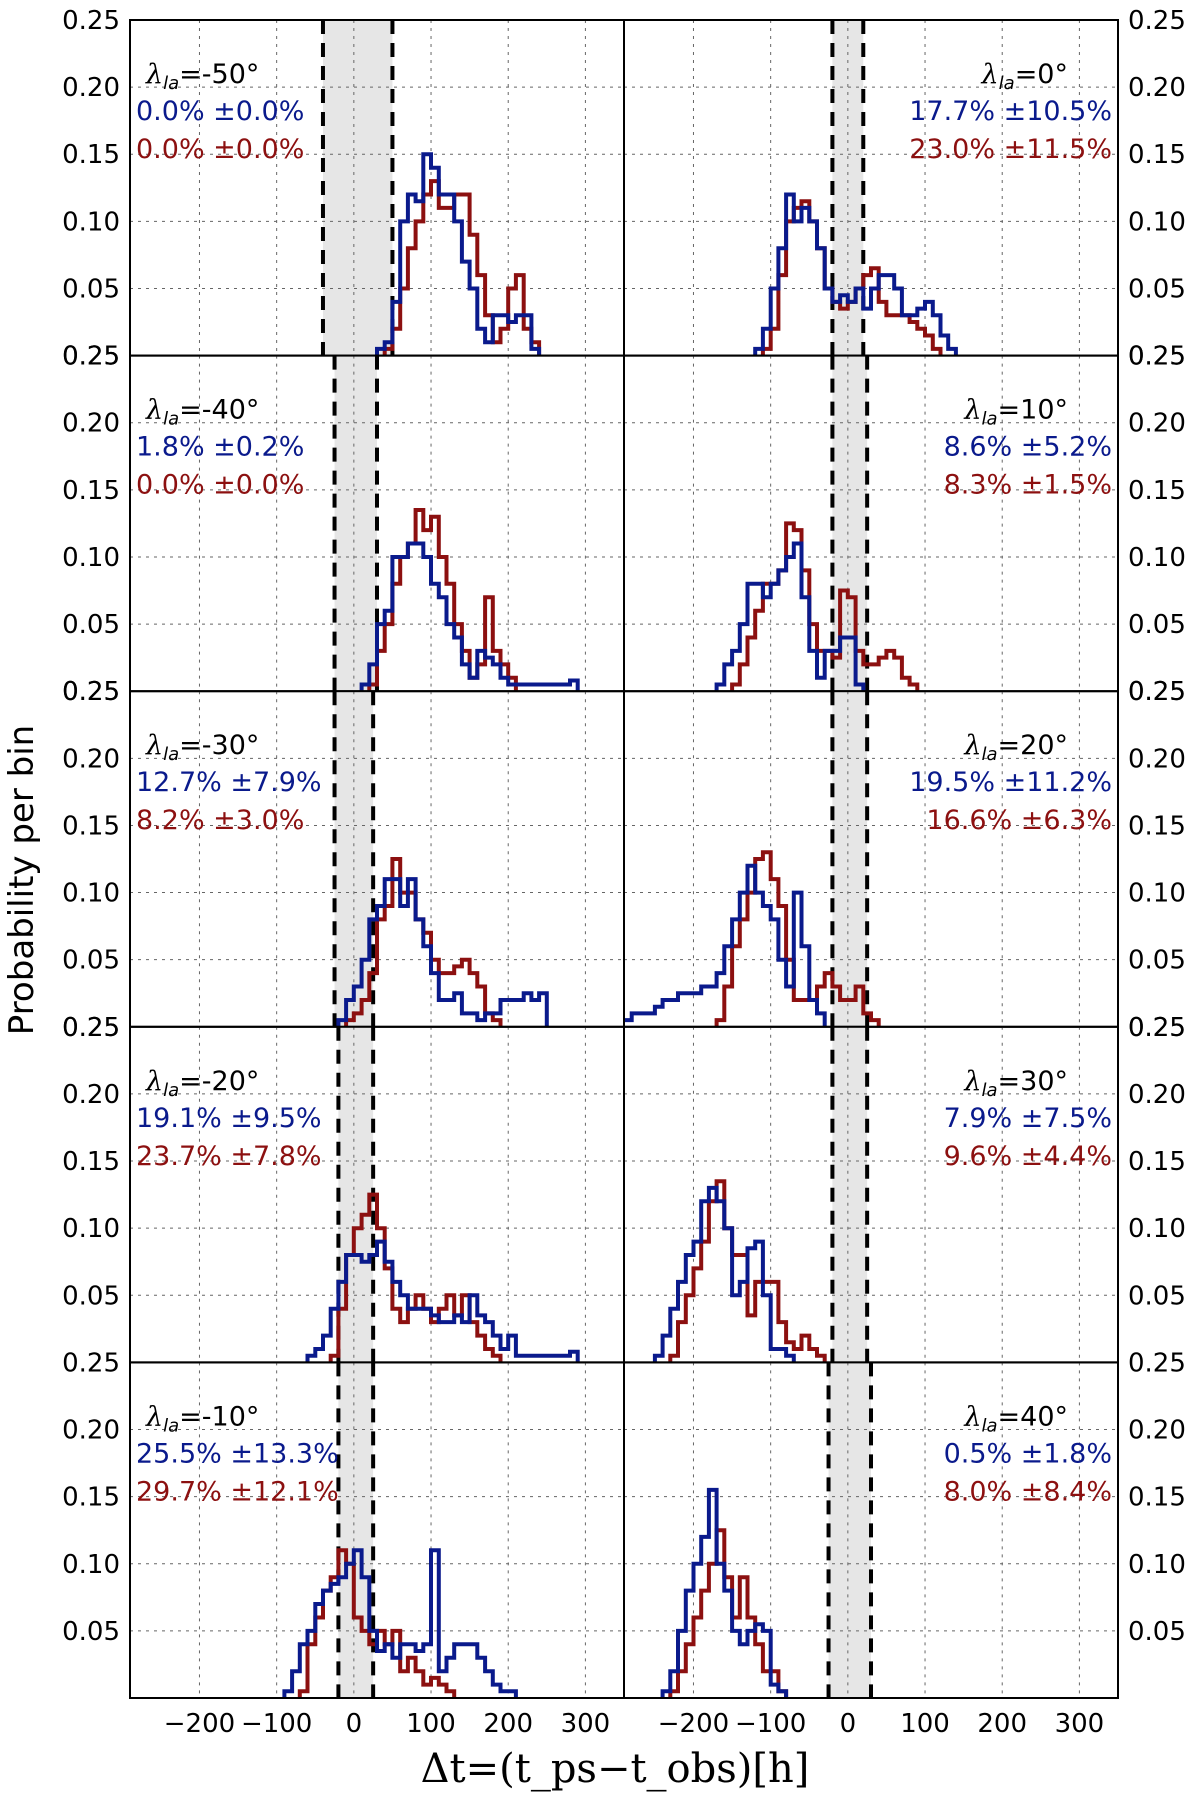  I want to click on panel-lambda-label: λla=-30°, so click(202, 747).